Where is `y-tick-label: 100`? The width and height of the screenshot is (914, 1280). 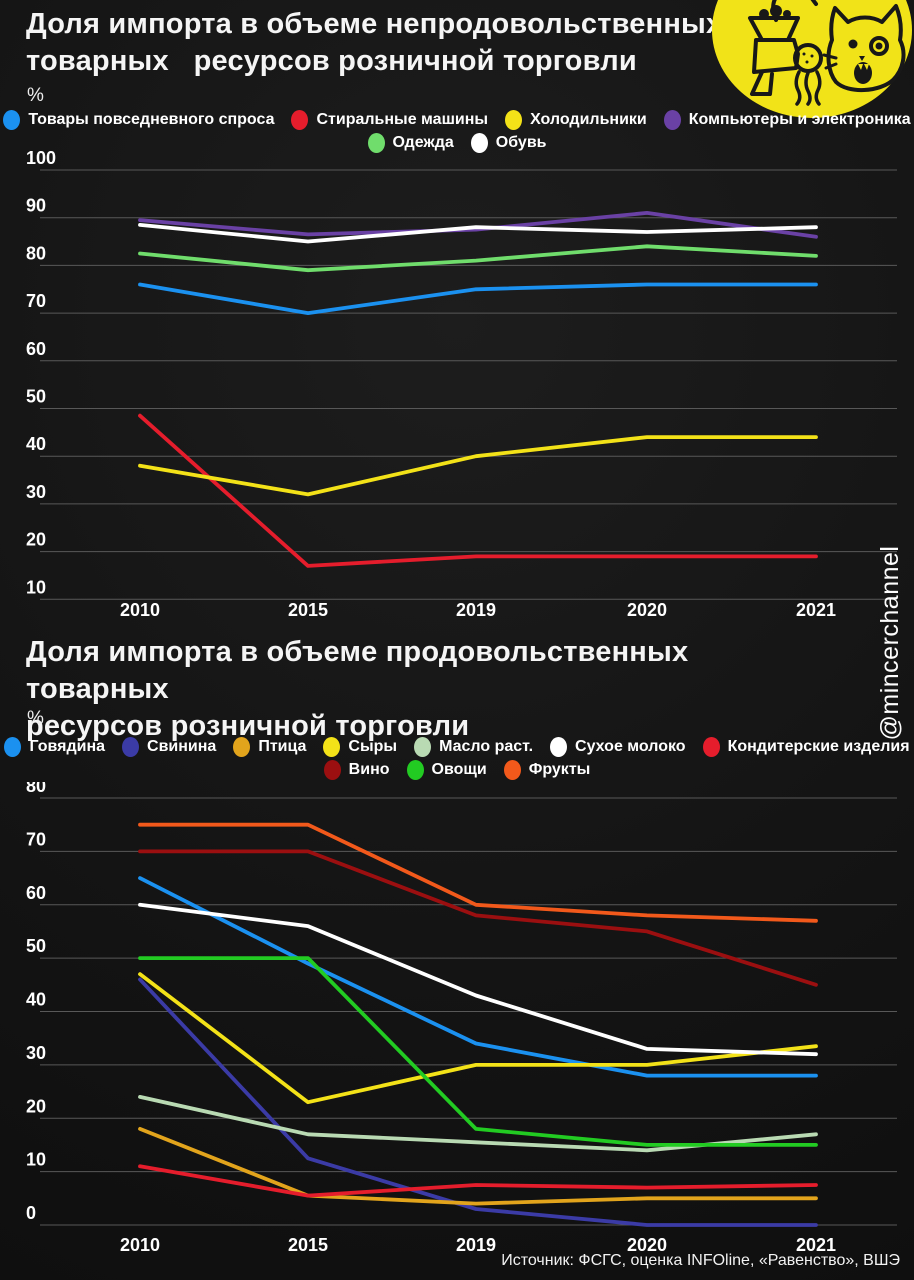
y-tick-label: 100 is located at coordinates (41, 159).